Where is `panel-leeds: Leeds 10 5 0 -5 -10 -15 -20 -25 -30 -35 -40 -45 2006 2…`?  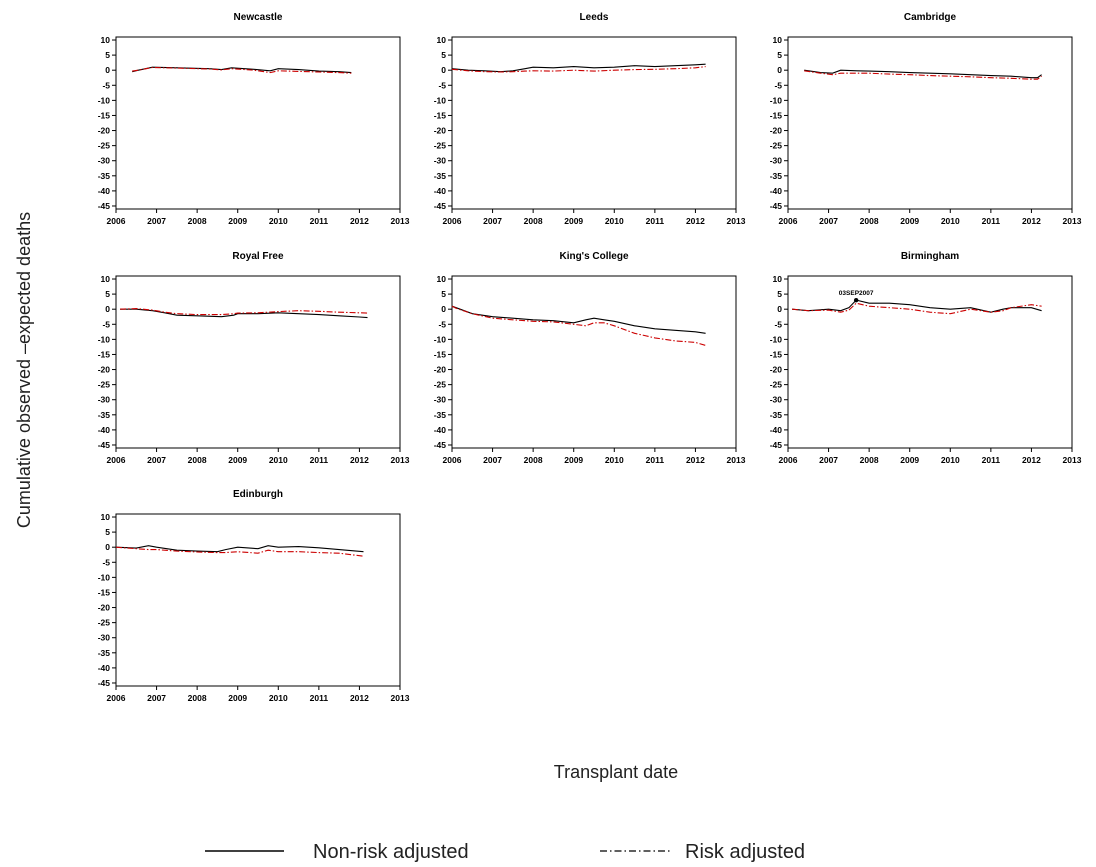
panel-leeds: Leeds 10 5 0 -5 -10 -15 -20 -25 -30 -35 -40 -45 2006 2… is located at coordinates (590, 119).